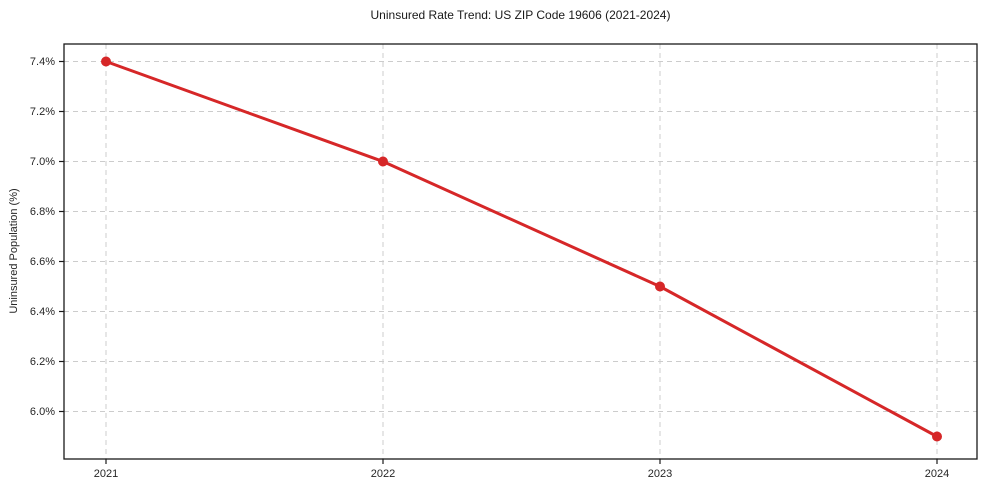 The image size is (989, 490). What do you see at coordinates (42, 162) in the screenshot?
I see `y-tick-label: 7.0%` at bounding box center [42, 162].